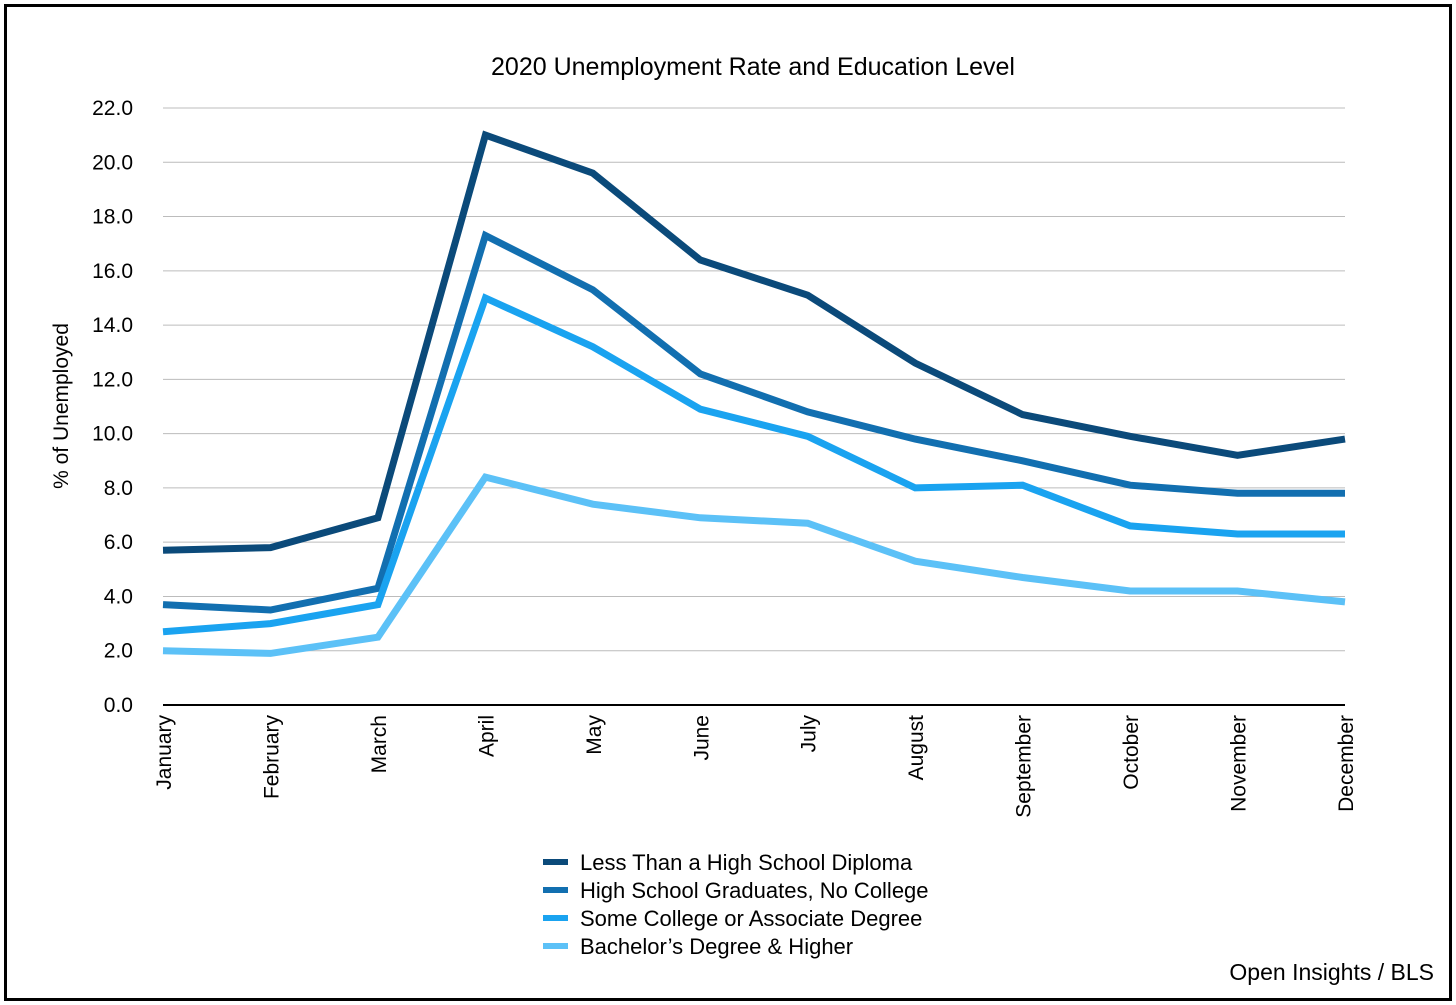 The image size is (1456, 1005). Describe the element at coordinates (112, 379) in the screenshot. I see `y-tick-label: 12.0` at that location.